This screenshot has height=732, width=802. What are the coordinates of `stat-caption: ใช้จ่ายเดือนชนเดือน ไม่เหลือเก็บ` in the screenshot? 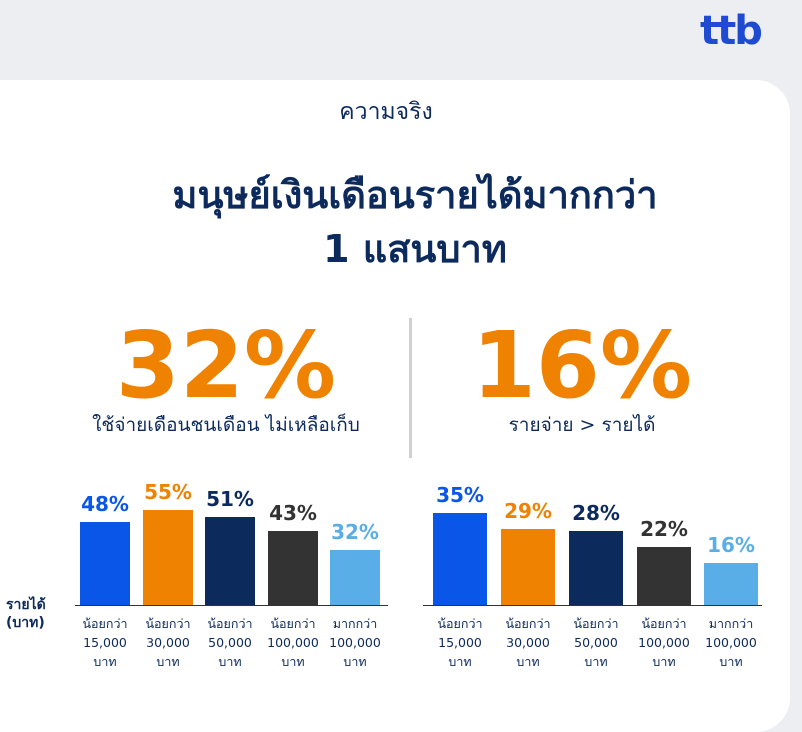 It's located at (226, 425).